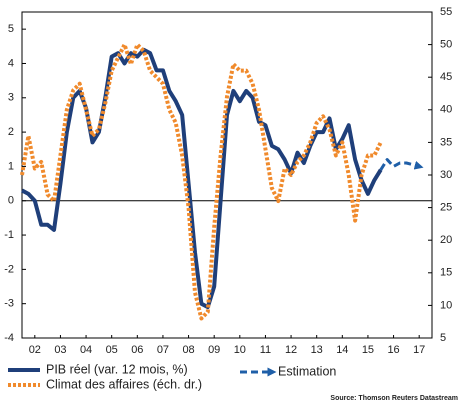  Describe the element at coordinates (446, 208) in the screenshot. I see `y2-tick-label: 25` at that location.